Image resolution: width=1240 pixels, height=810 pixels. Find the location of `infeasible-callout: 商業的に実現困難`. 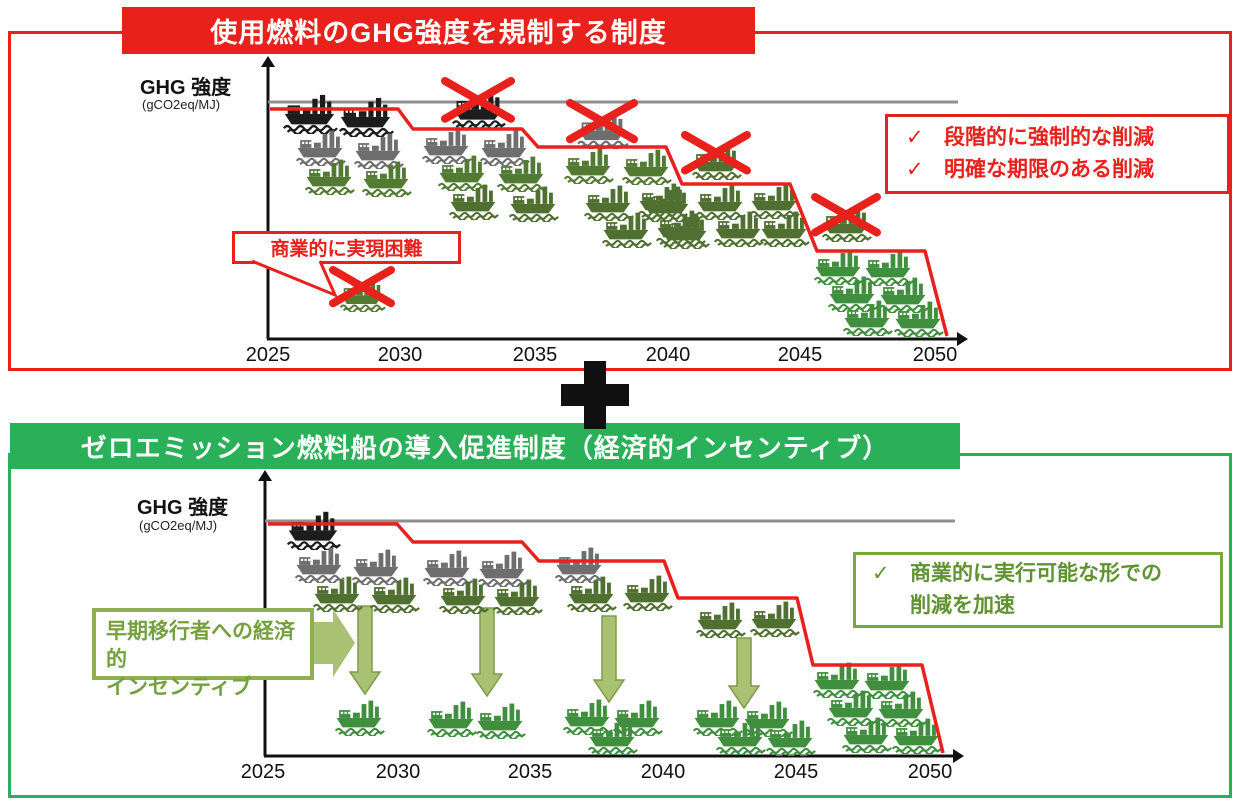

infeasible-callout: 商業的に実現困難 is located at coordinates (346, 247).